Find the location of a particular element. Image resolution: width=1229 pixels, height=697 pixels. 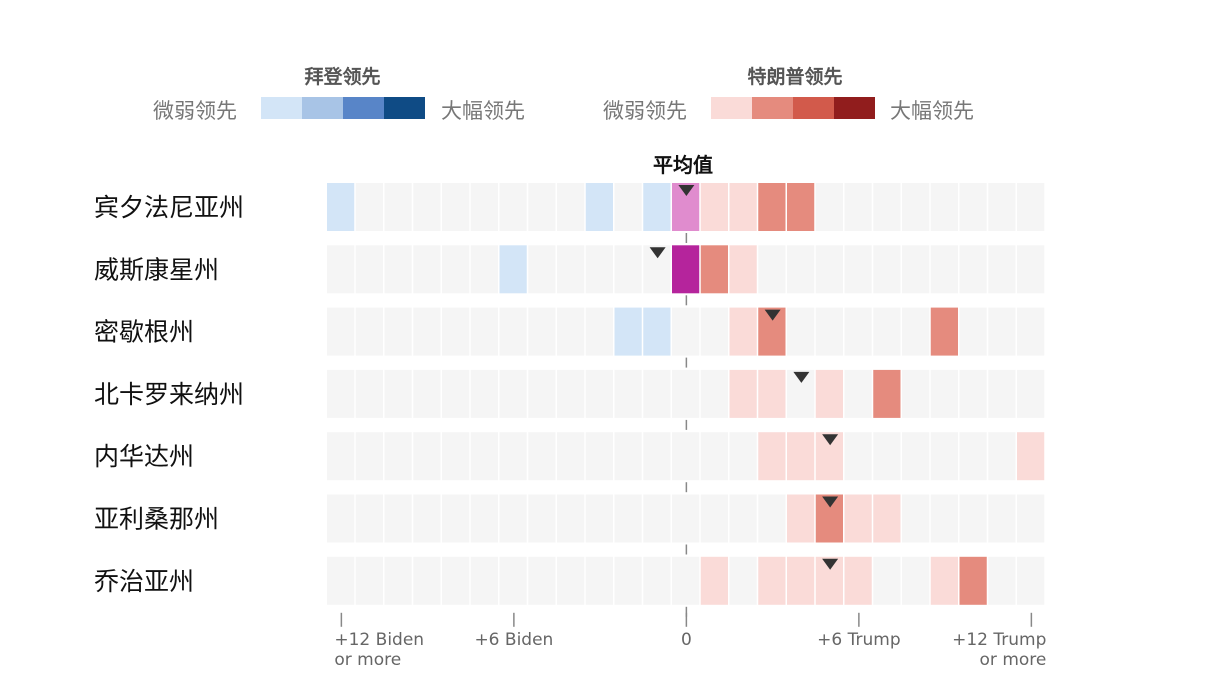

state-label: 密歇根州 is located at coordinates (144, 332).